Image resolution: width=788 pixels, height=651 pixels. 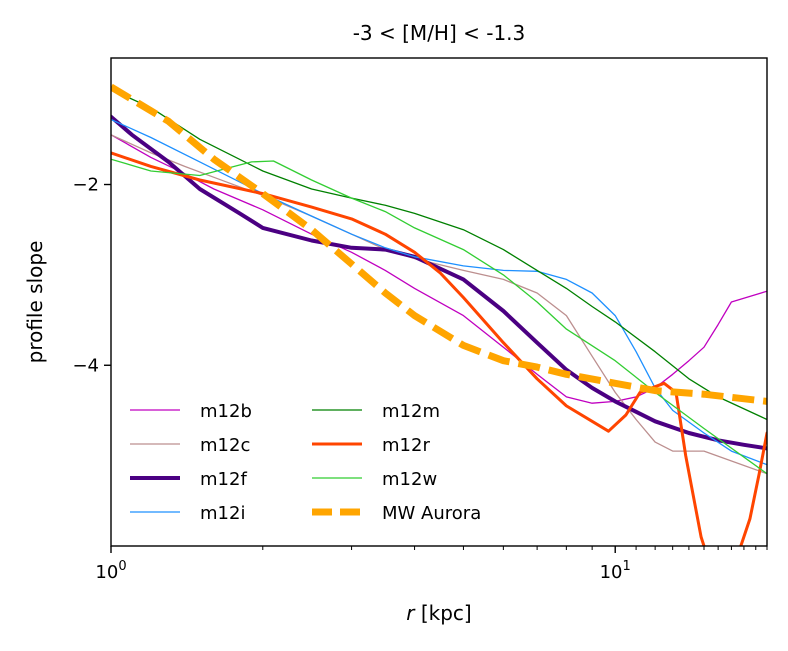 I want to click on x-tick-label: 10¹, so click(x=615, y=571).